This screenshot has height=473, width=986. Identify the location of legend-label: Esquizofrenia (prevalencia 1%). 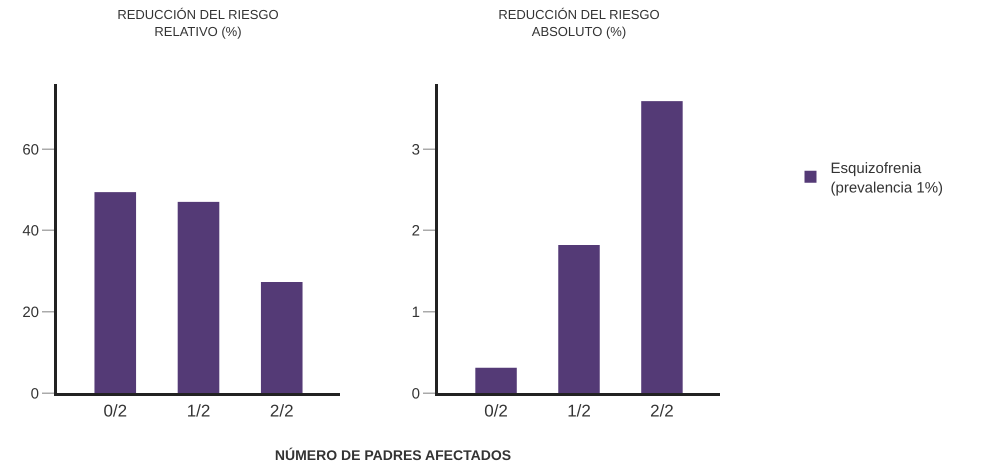
(887, 178).